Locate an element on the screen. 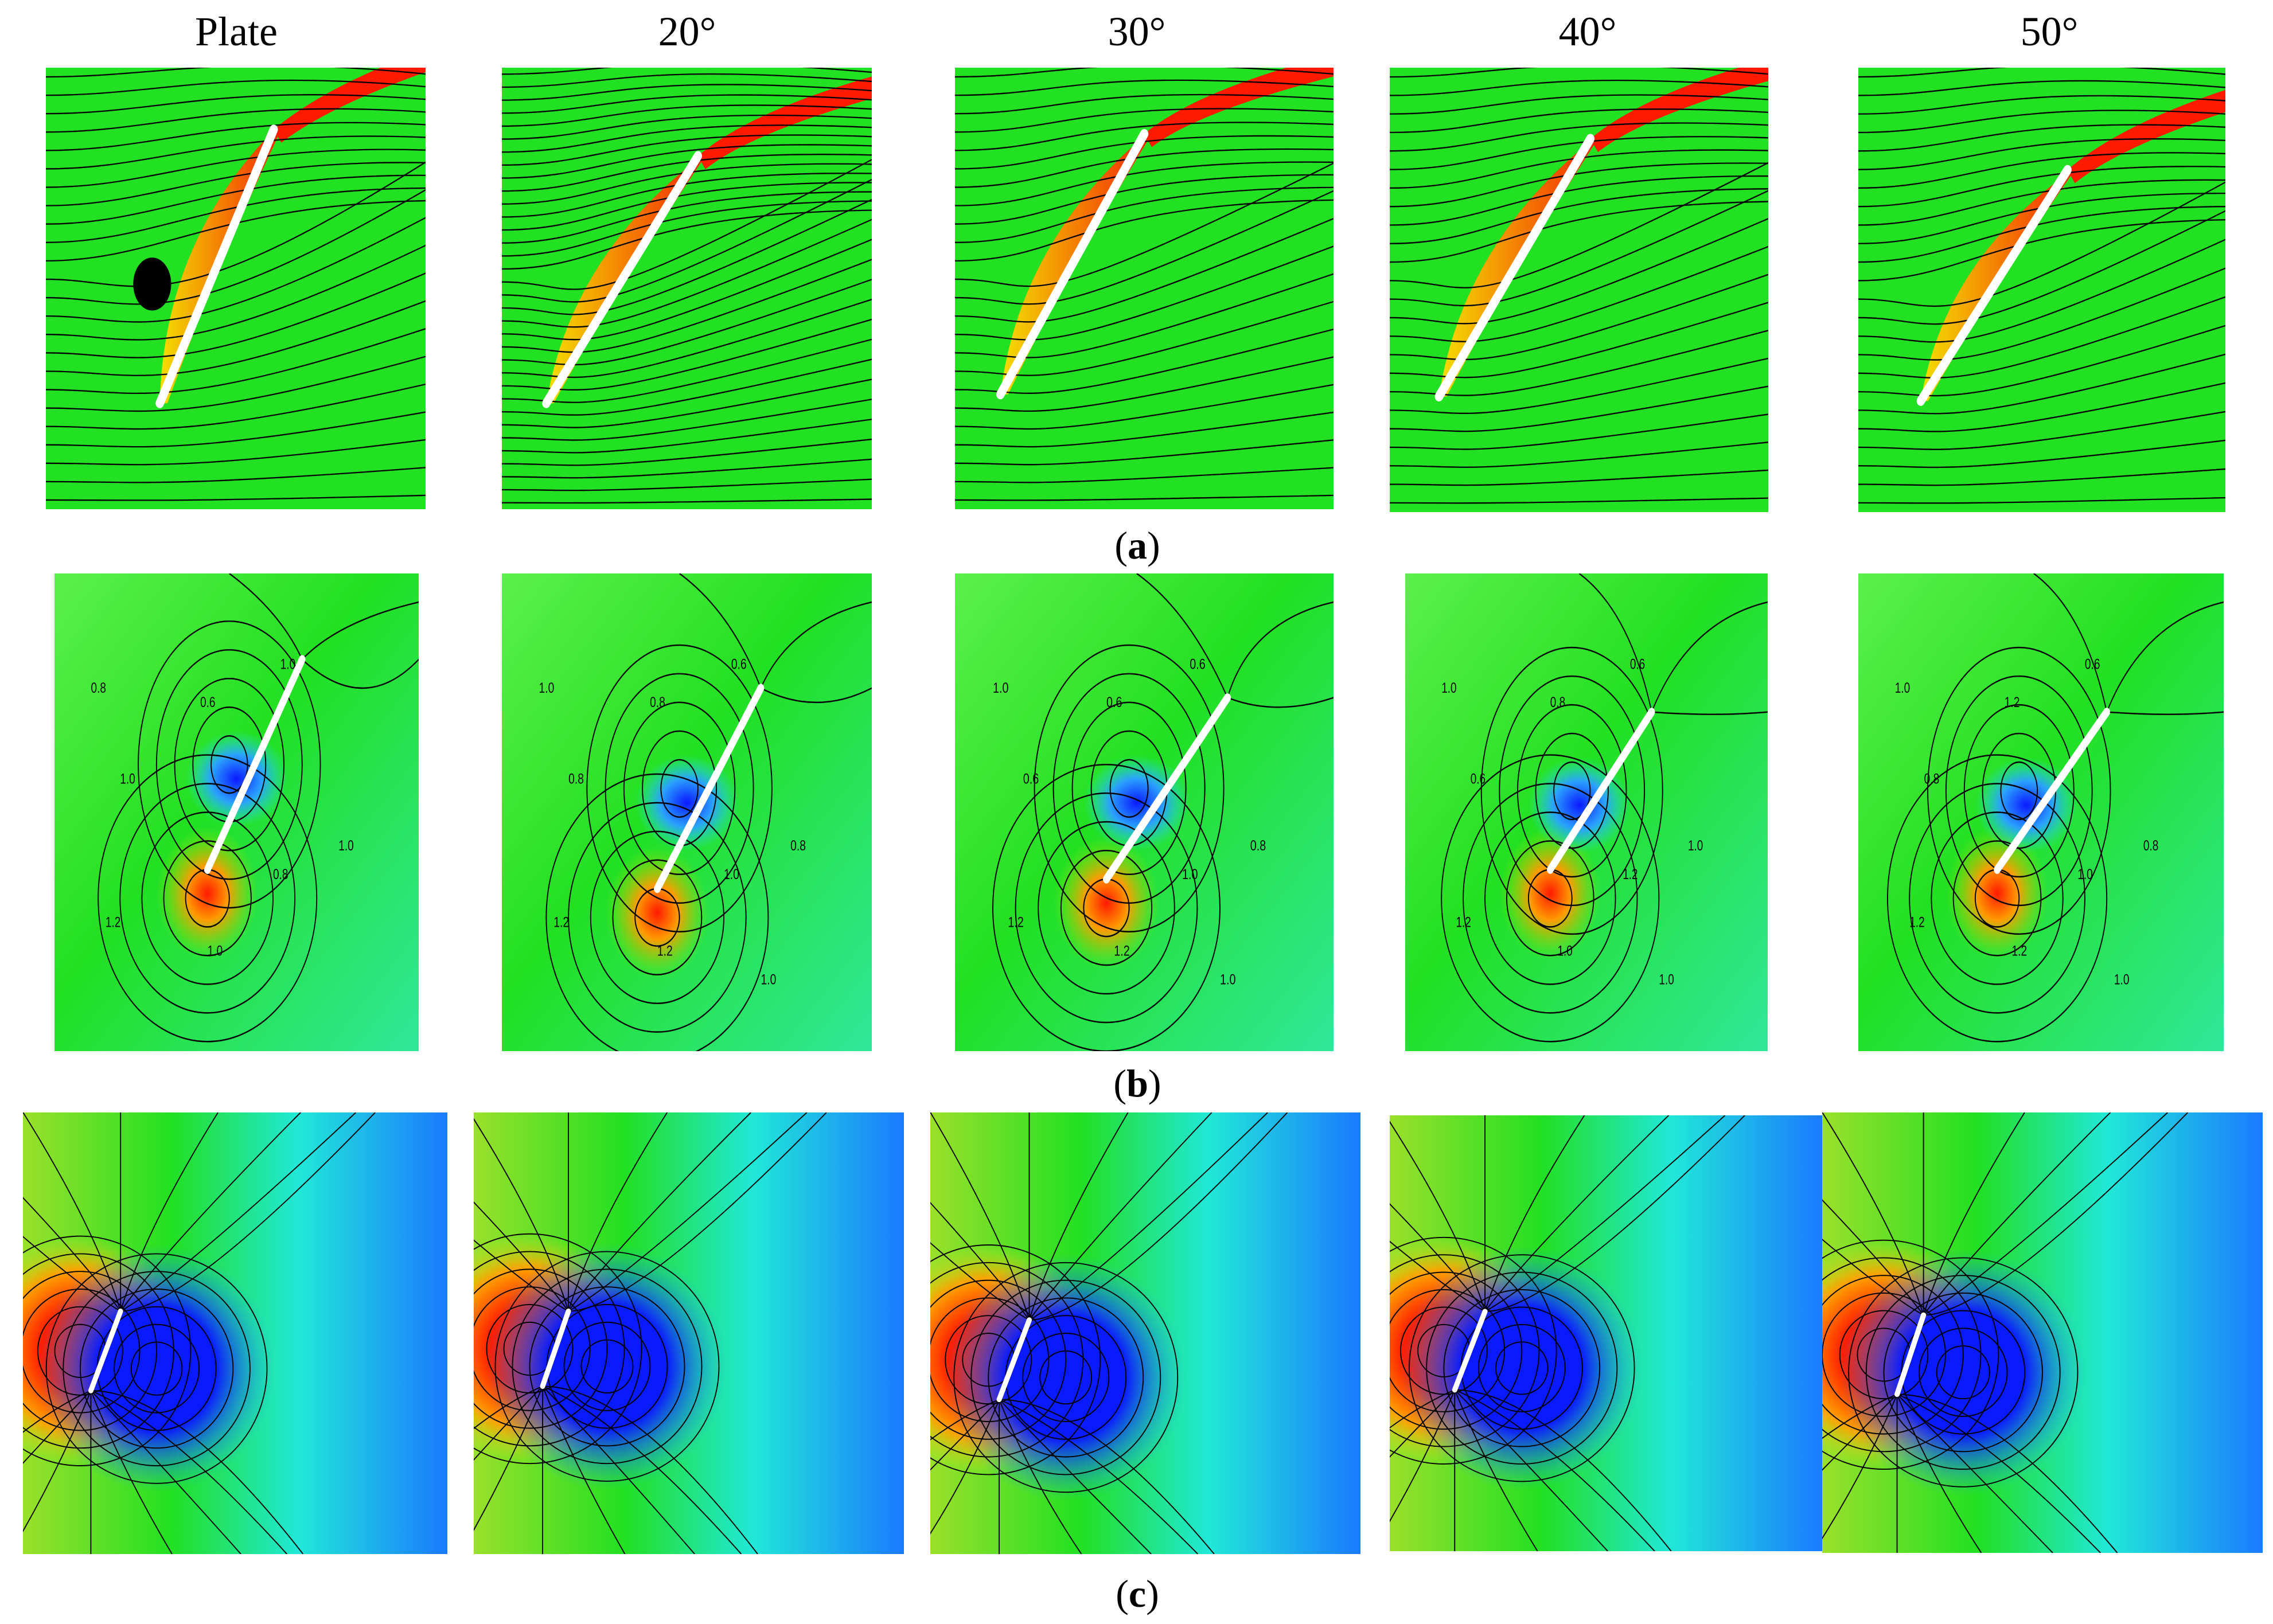  panel-a-30-graphic is located at coordinates (1144, 288).